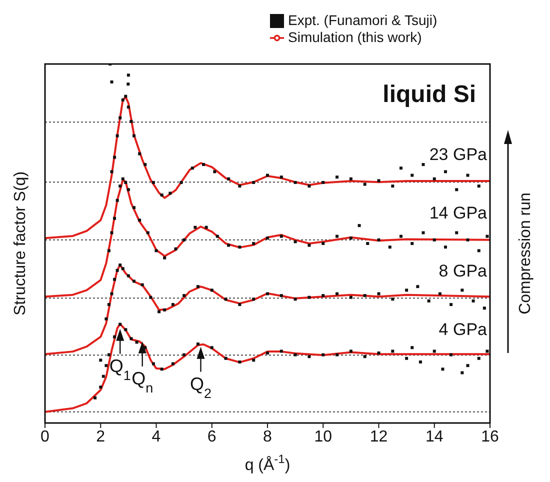 Image resolution: width=550 pixels, height=482 pixels. I want to click on annotation: Q$_{n}$, so click(143, 381).